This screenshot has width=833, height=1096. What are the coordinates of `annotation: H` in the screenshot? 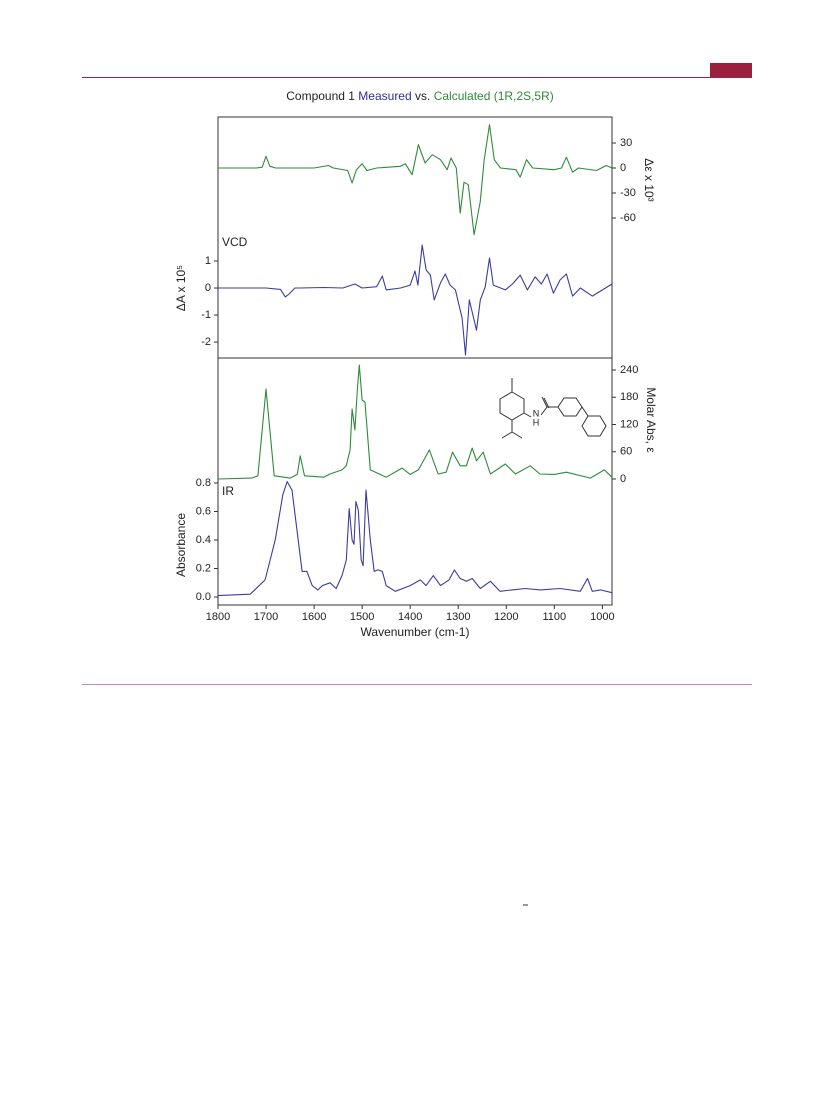 It's located at (536, 422).